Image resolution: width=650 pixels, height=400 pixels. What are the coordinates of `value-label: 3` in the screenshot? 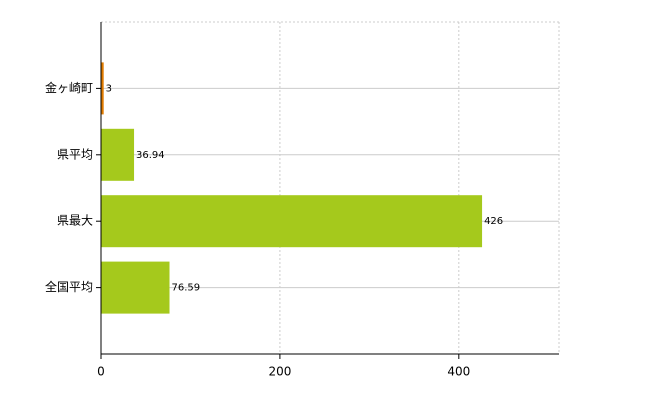 It's located at (109, 88).